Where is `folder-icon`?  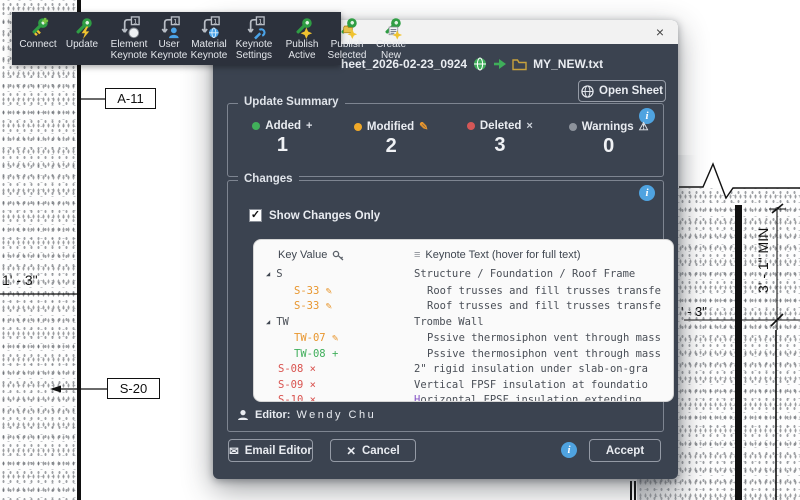
folder-icon is located at coordinates (519, 64).